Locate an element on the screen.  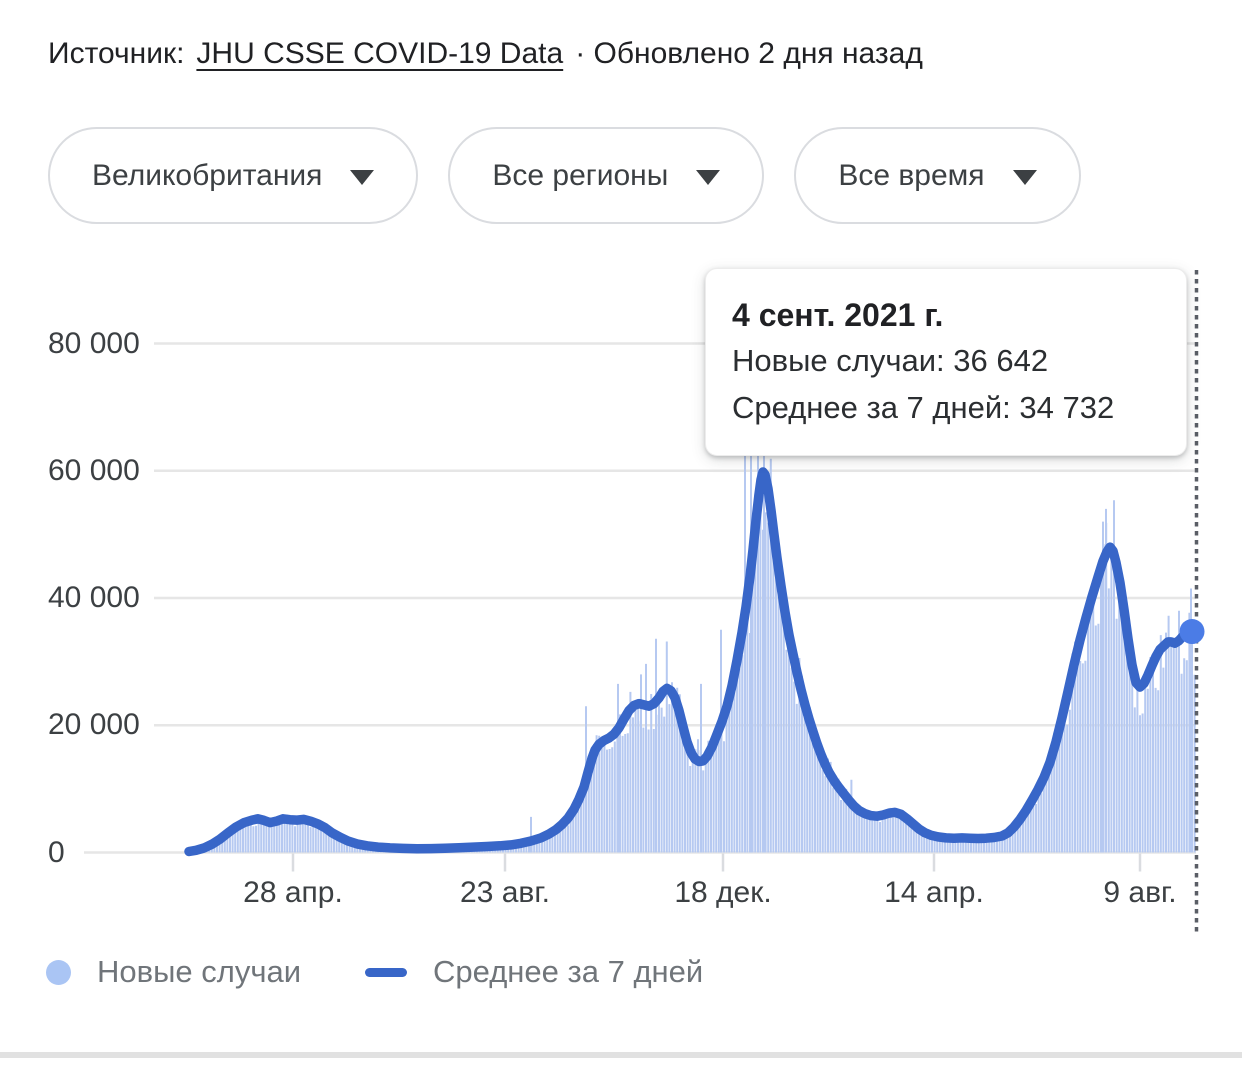
legend-label-average: Среднее за 7 дней is located at coordinates (568, 971).